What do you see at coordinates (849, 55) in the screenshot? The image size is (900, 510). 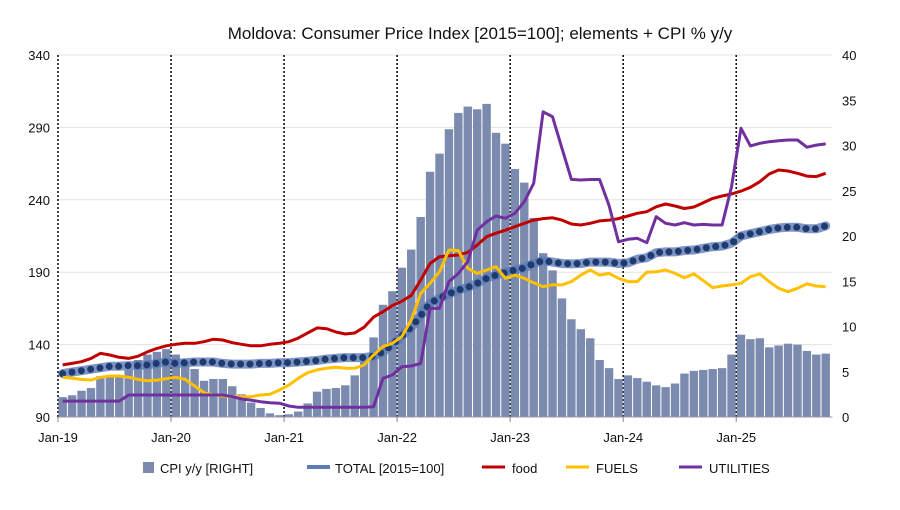 I see `right-tick-label: 40` at bounding box center [849, 55].